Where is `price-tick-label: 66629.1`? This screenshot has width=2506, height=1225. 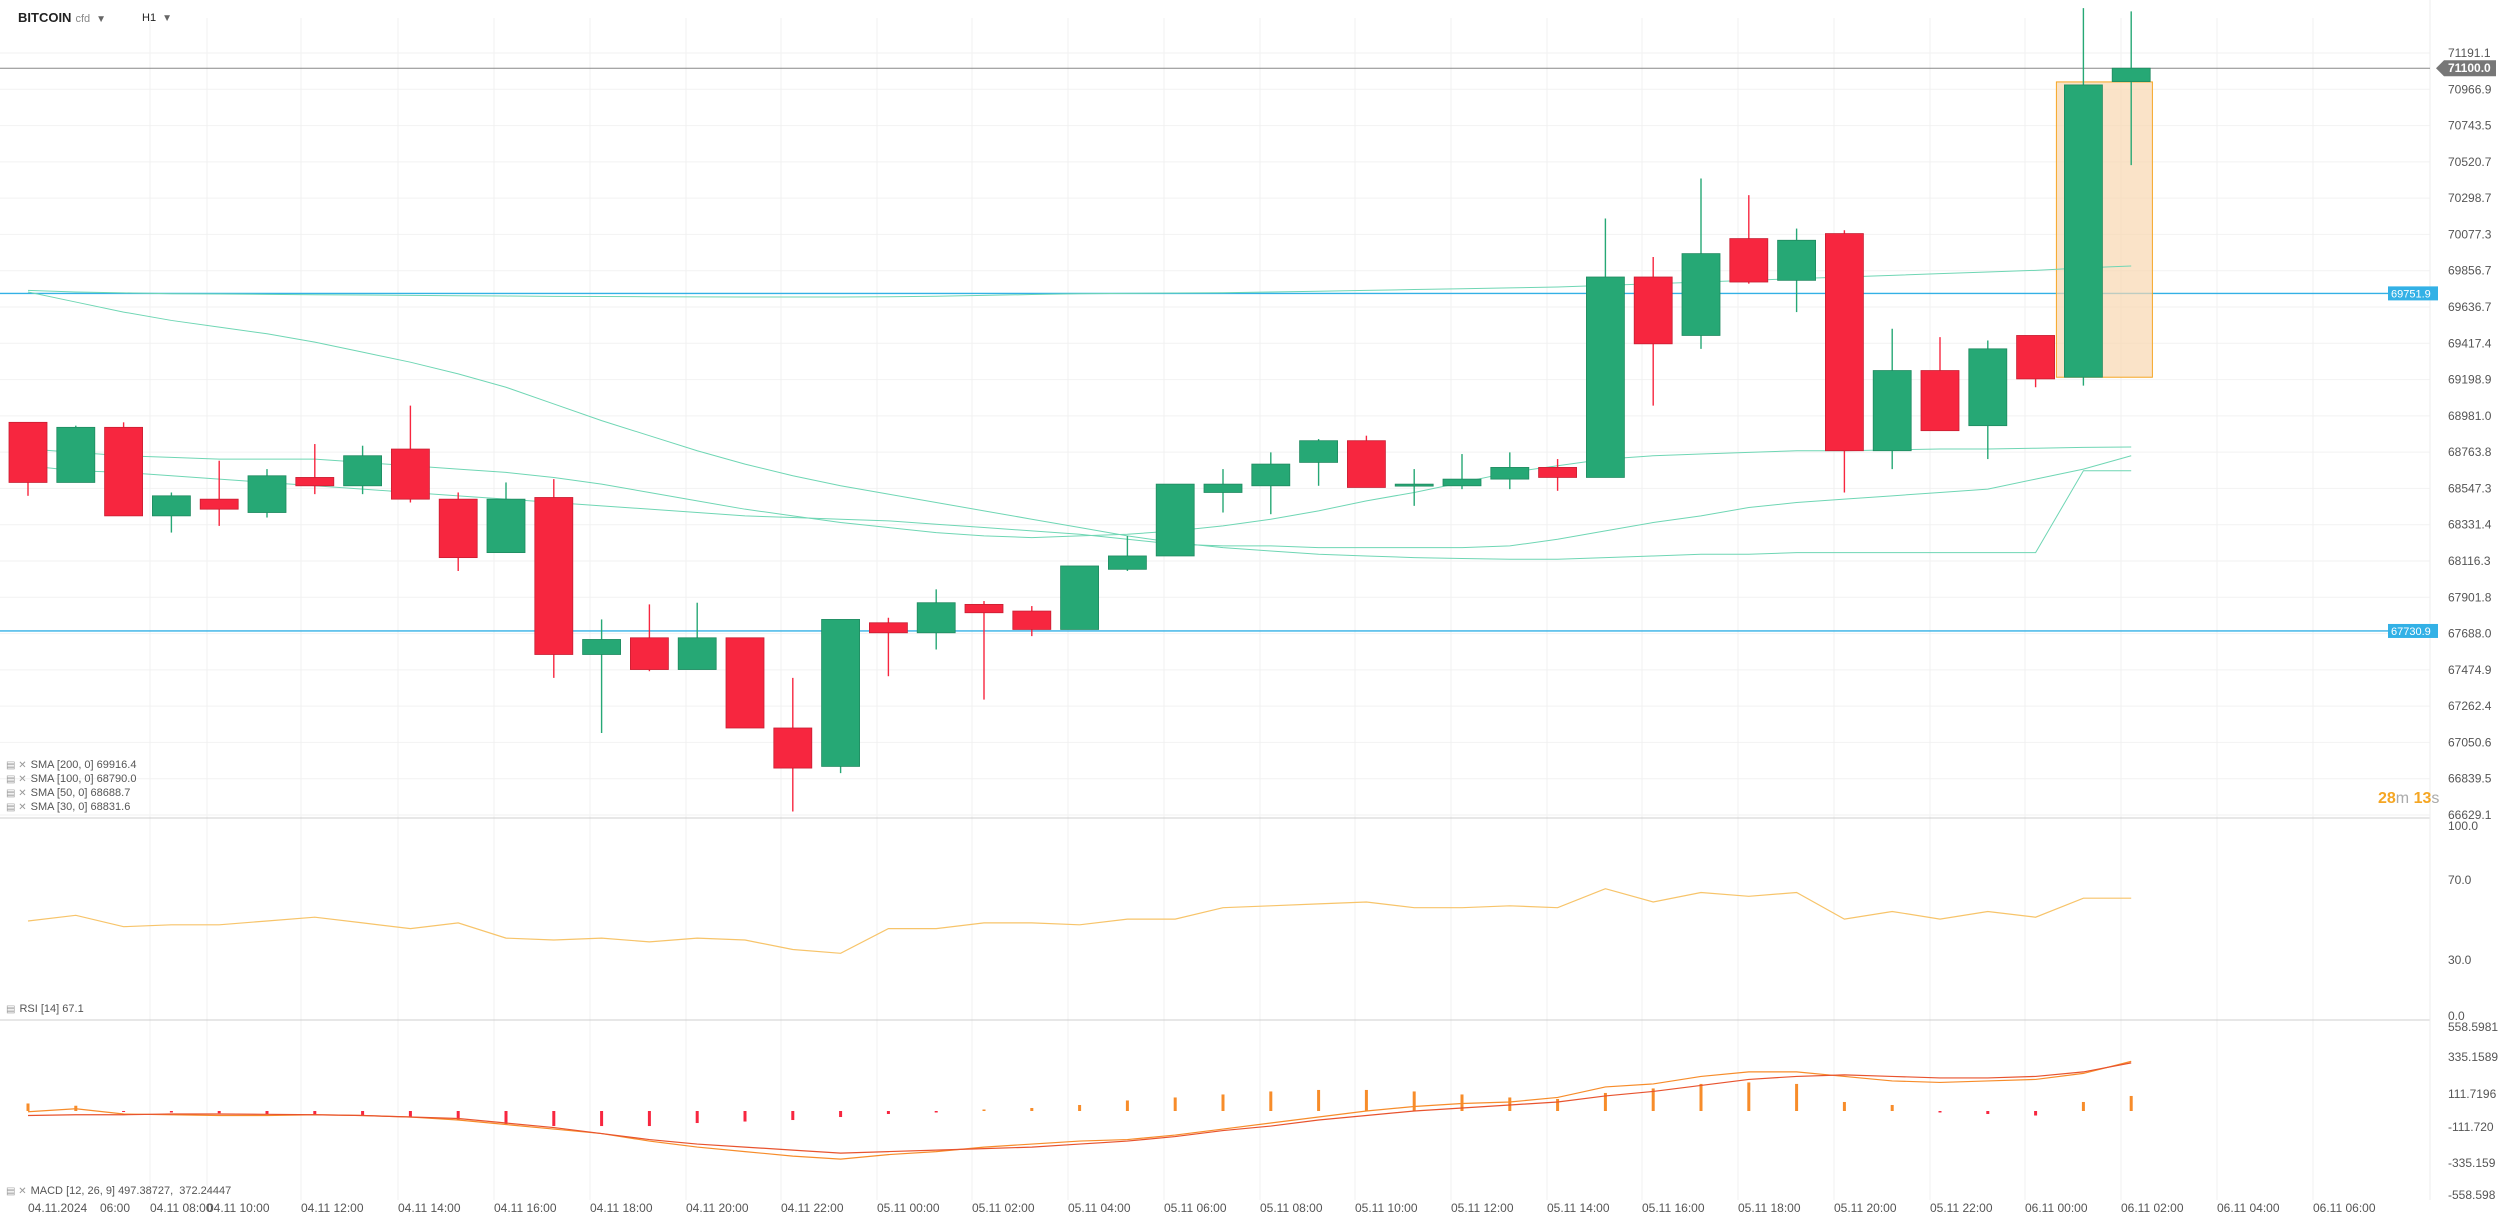 price-tick-label: 66629.1 is located at coordinates (2470, 815).